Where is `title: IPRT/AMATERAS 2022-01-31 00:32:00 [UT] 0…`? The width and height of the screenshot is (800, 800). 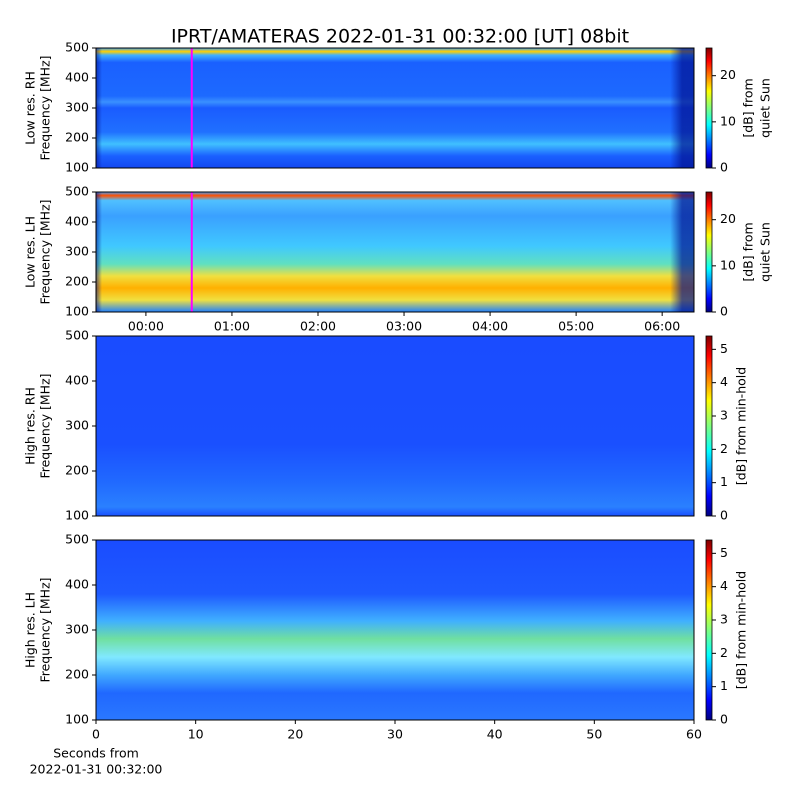
title: IPRT/AMATERAS 2022-01-31 00:32:00 [UT] 0… is located at coordinates (400, 37).